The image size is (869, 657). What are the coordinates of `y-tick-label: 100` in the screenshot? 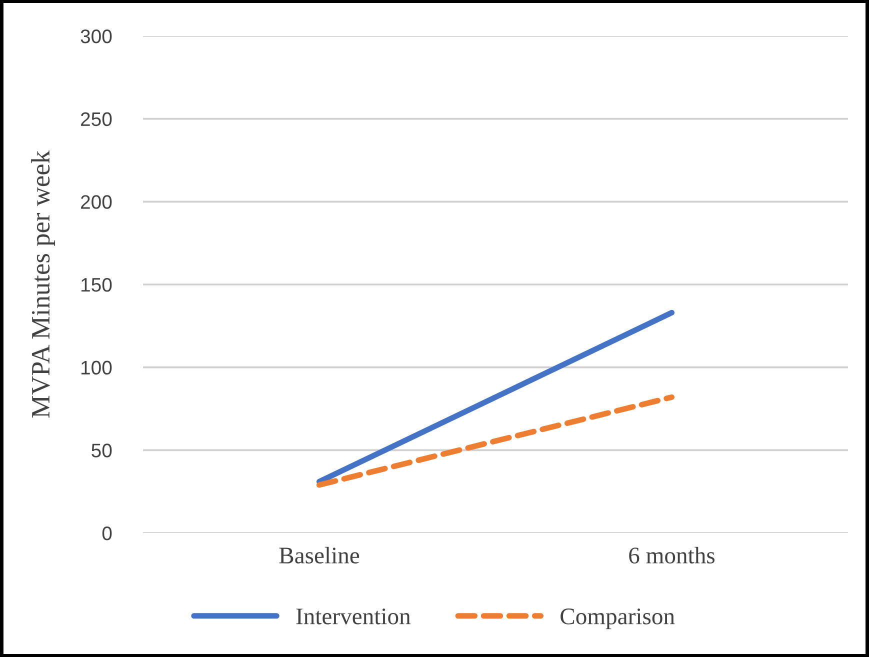 It's located at (96, 367).